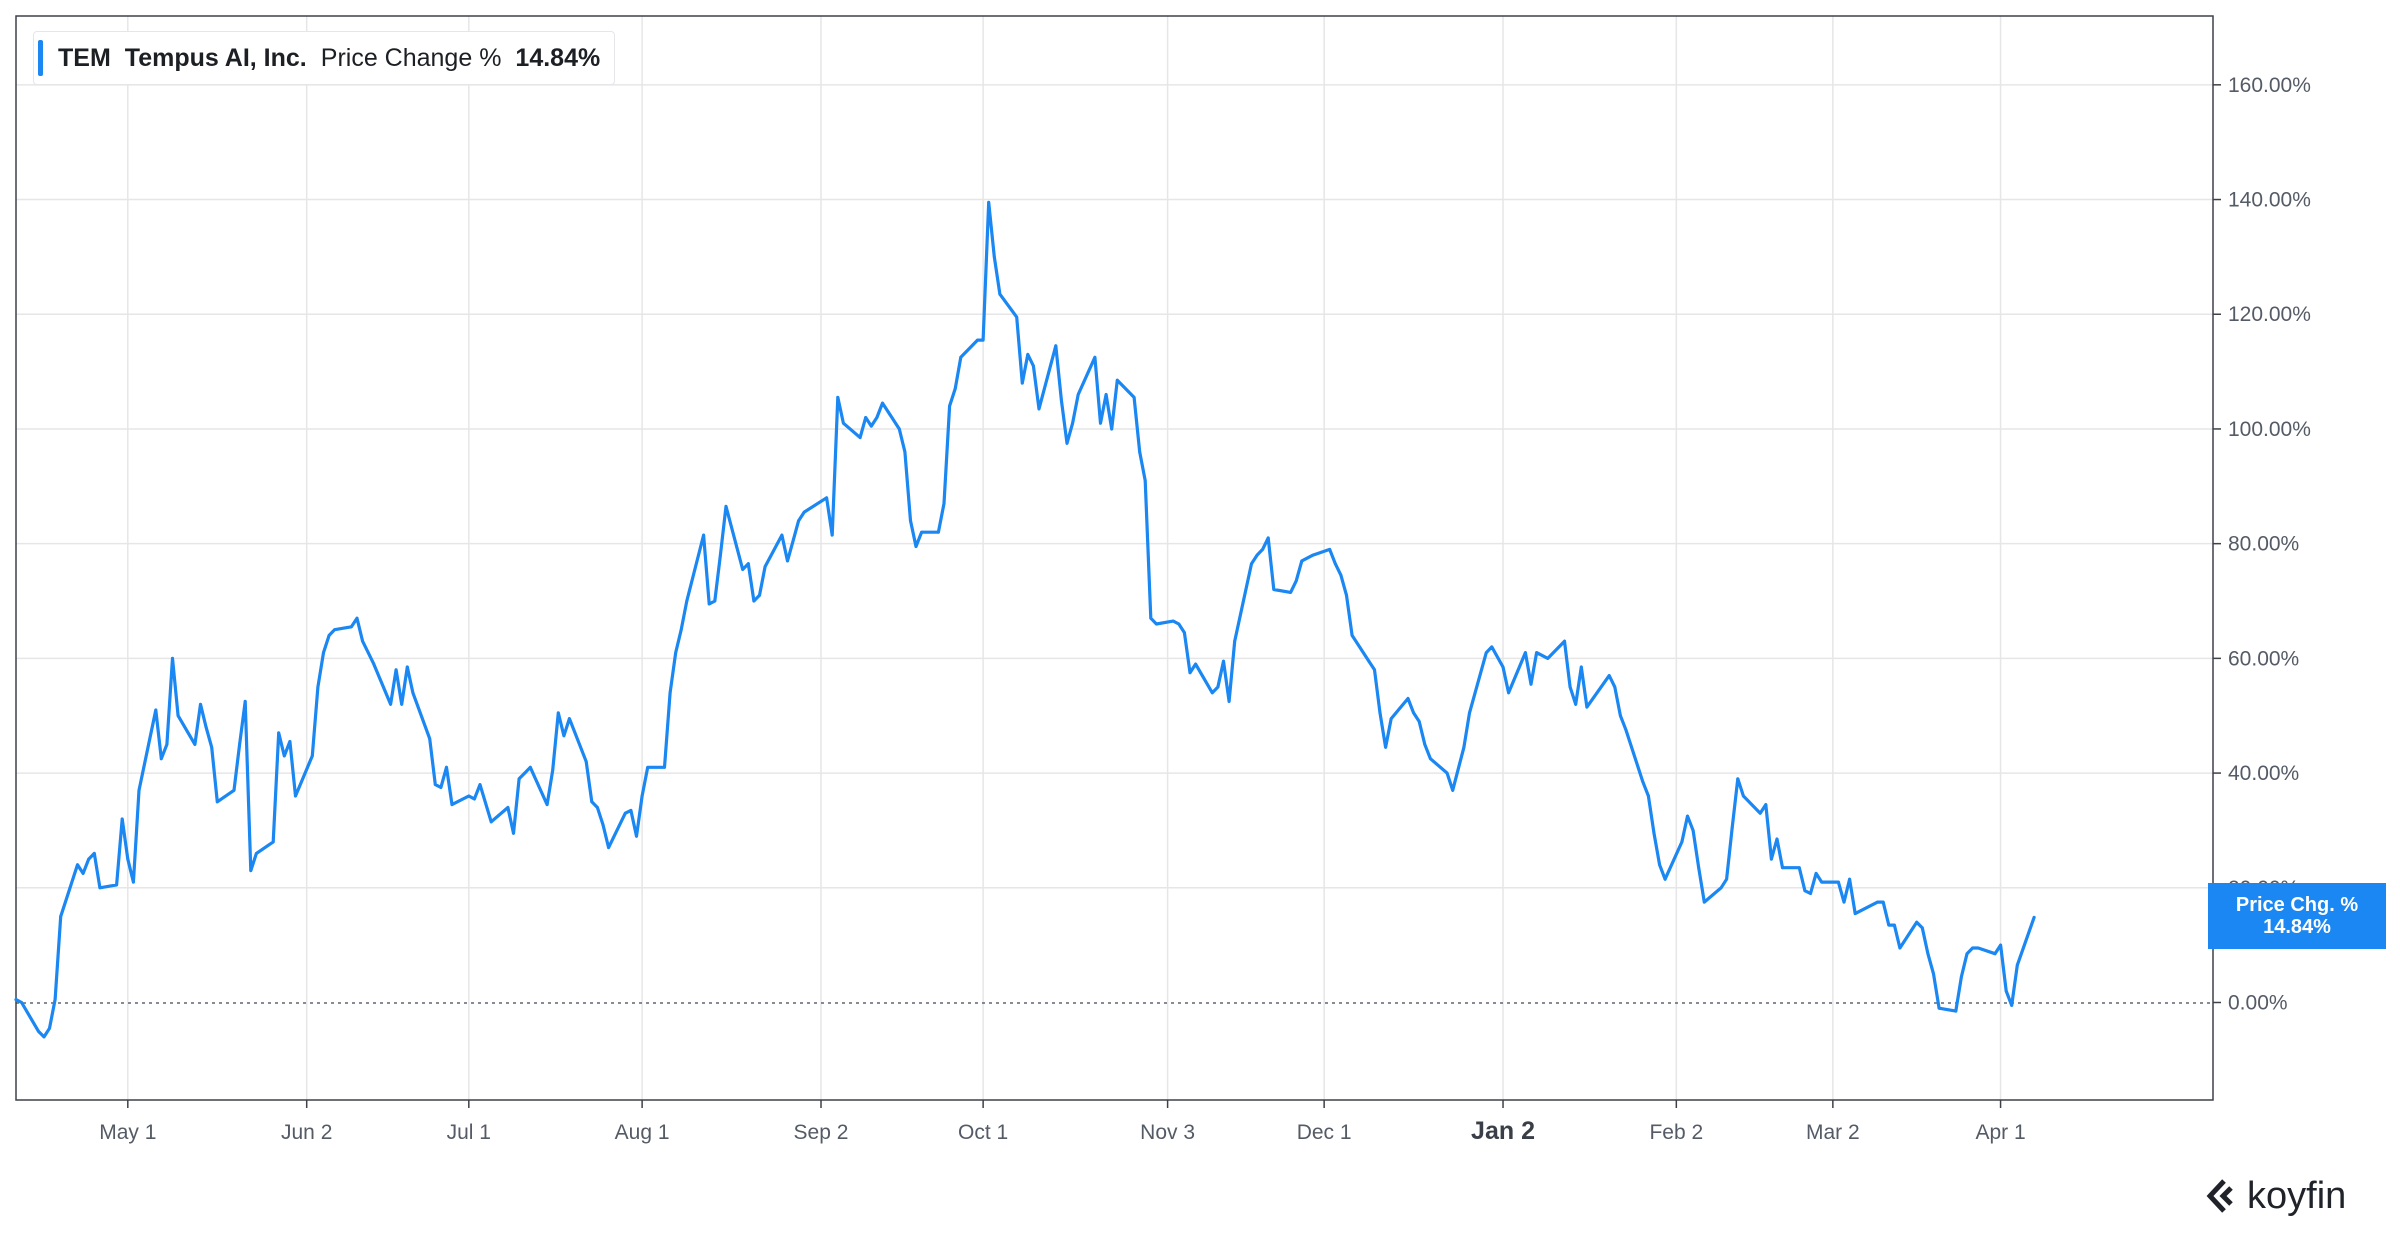 The height and width of the screenshot is (1240, 2400). What do you see at coordinates (2269, 200) in the screenshot?
I see `y-tick-label: 140.00%` at bounding box center [2269, 200].